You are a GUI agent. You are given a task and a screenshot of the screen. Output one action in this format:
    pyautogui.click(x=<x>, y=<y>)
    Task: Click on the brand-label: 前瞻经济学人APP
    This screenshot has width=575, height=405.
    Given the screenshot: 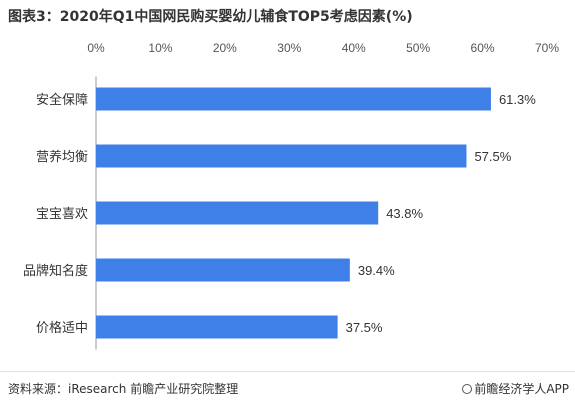 What is the action you would take?
    pyautogui.click(x=515, y=388)
    